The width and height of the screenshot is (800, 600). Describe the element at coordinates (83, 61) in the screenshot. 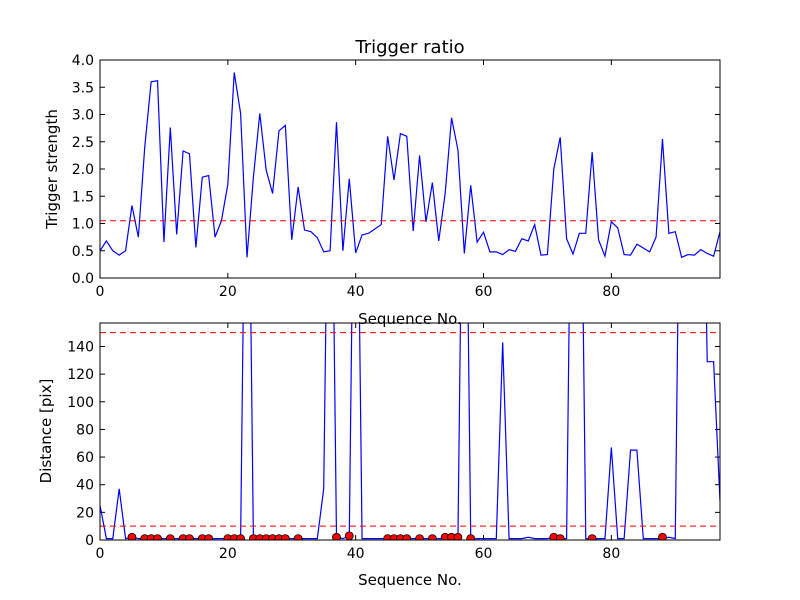

I see `y-tick-label: 4.0` at that location.